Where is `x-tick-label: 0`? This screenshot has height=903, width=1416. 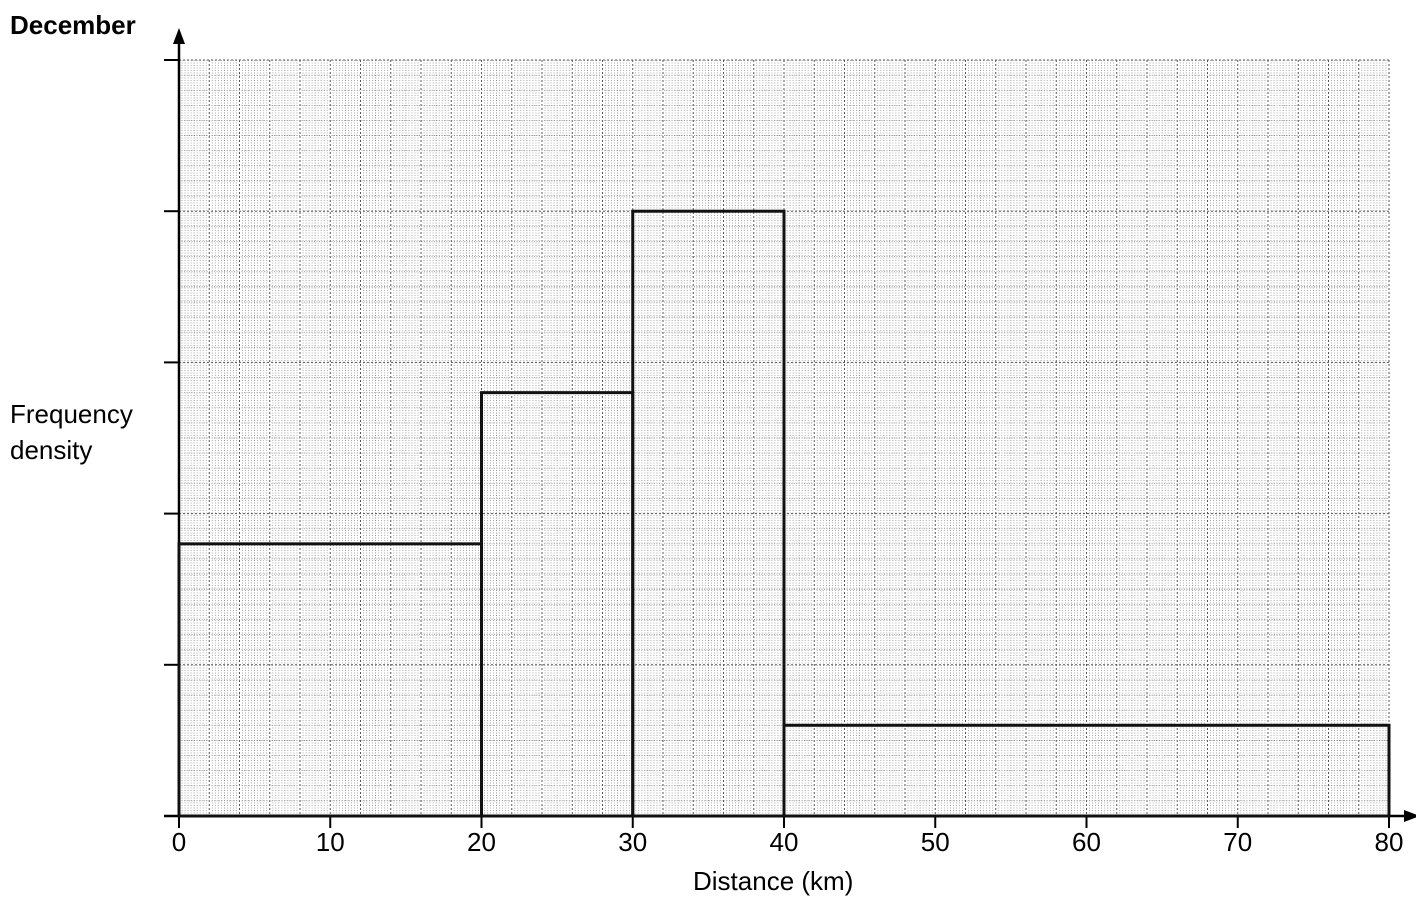
x-tick-label: 0 is located at coordinates (179, 842).